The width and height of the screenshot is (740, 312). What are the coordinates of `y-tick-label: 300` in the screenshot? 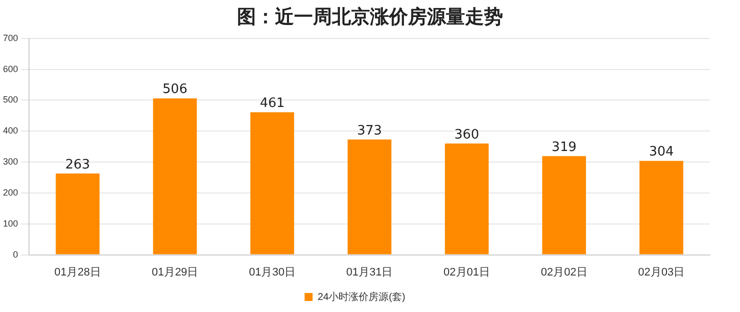 It's located at (10, 161).